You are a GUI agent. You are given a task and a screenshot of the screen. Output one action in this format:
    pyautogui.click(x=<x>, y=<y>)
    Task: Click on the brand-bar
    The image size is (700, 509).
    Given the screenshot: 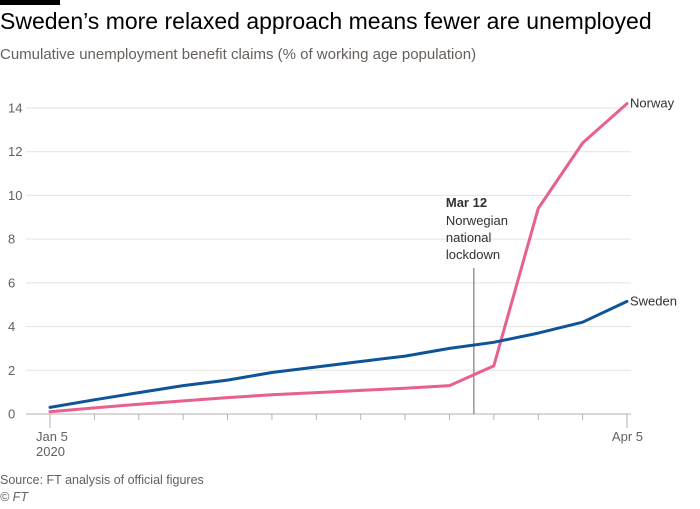 What is the action you would take?
    pyautogui.click(x=30, y=2)
    